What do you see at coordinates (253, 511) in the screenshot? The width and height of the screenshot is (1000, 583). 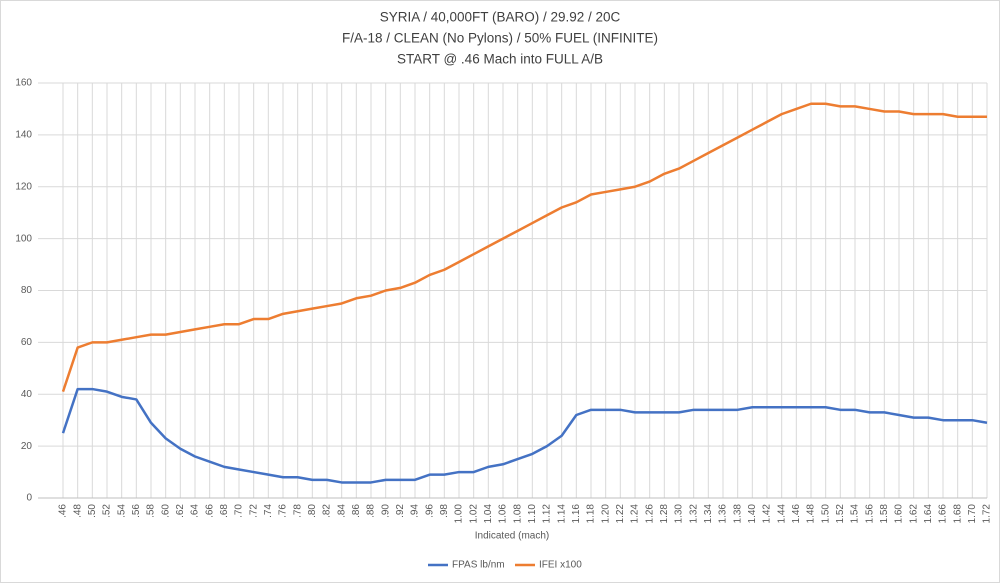 I see `x-tick-label: .72` at bounding box center [253, 511].